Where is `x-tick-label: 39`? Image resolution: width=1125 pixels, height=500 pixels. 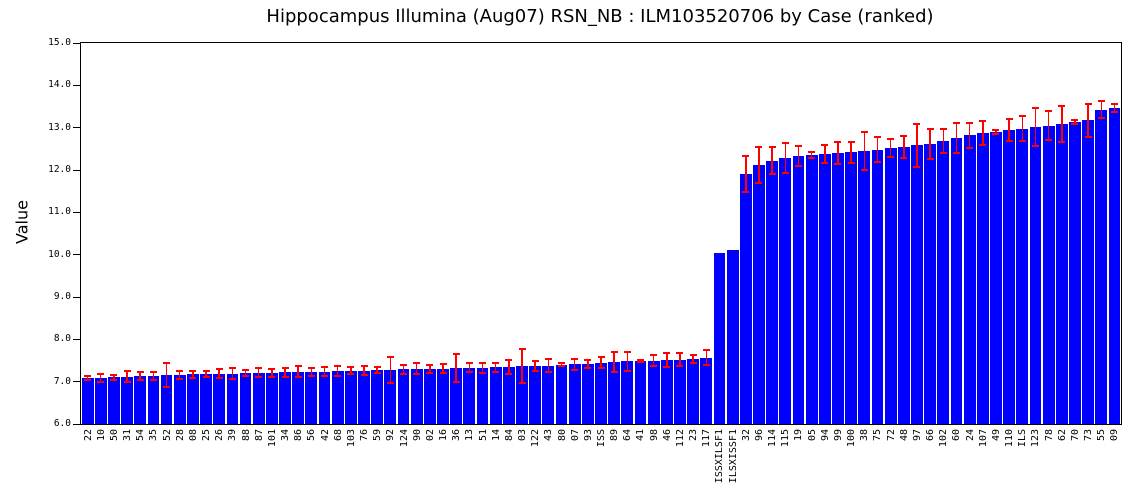 x-tick-label: 39 is located at coordinates (233, 435).